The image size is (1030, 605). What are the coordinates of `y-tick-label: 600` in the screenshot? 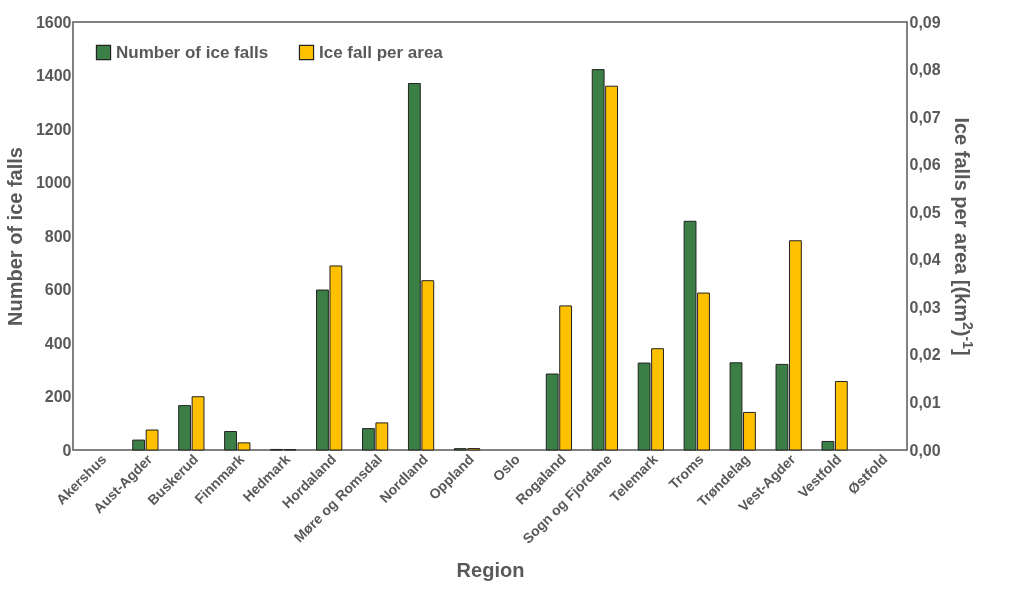 It's located at (58, 289).